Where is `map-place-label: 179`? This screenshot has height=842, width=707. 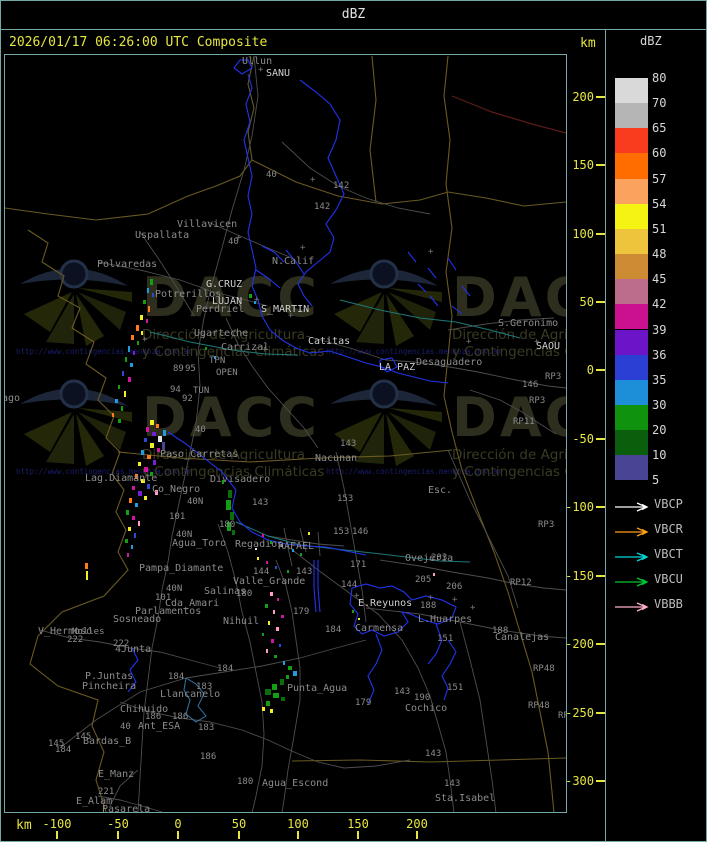 map-place-label: 179 is located at coordinates (301, 612).